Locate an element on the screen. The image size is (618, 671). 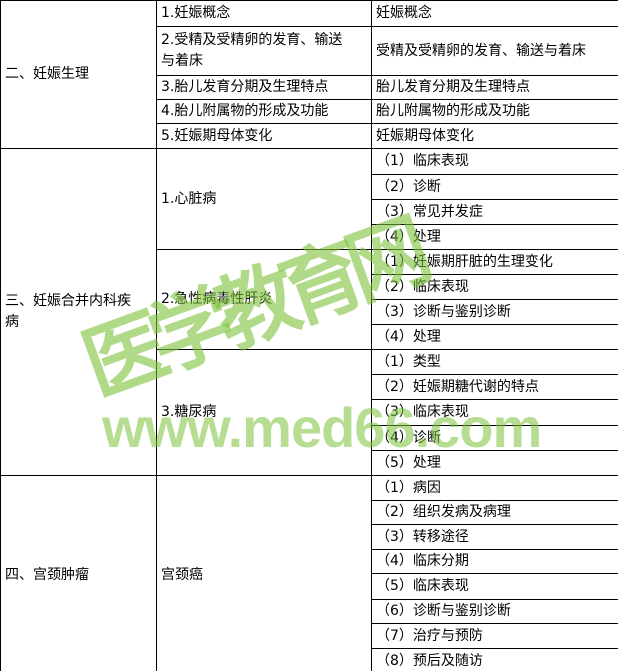
section-title-cell: 二、妊娠生理 is located at coordinates (78, 74).